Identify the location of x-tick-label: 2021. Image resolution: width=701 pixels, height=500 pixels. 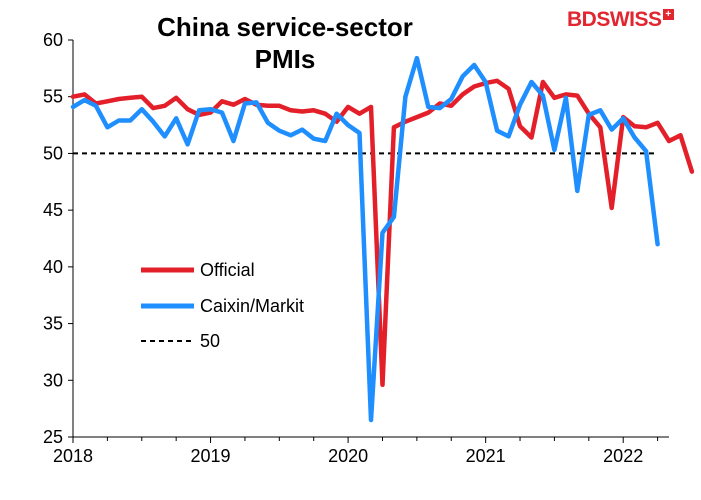
(486, 456).